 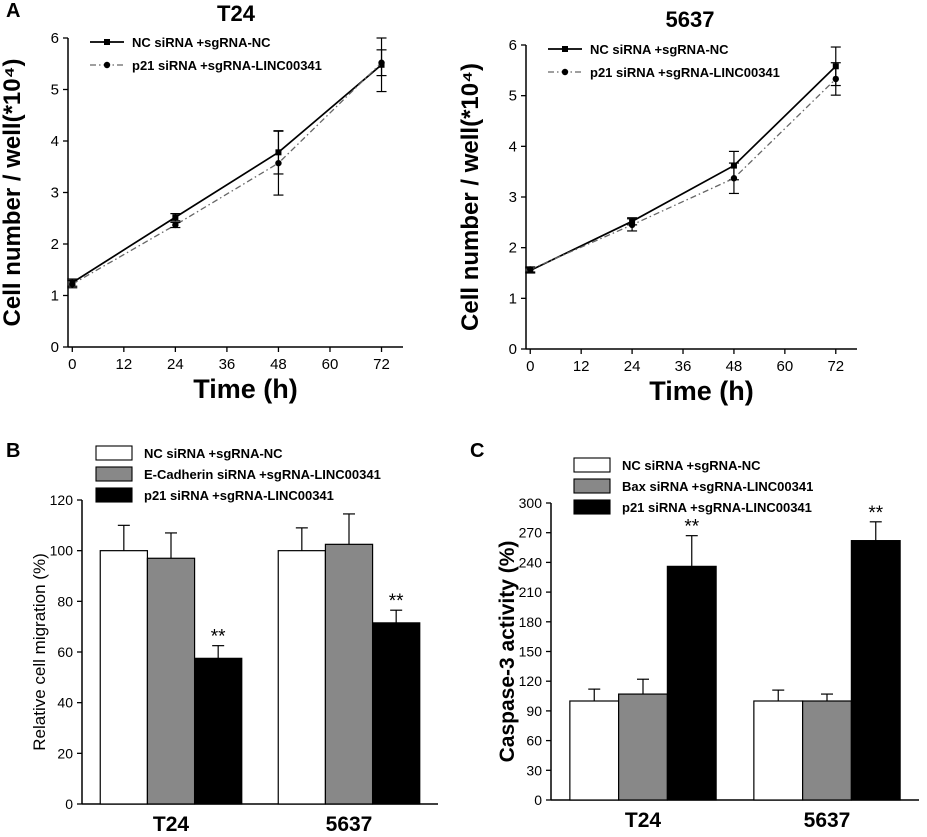 What do you see at coordinates (13, 451) in the screenshot?
I see `panel-label-b: B` at bounding box center [13, 451].